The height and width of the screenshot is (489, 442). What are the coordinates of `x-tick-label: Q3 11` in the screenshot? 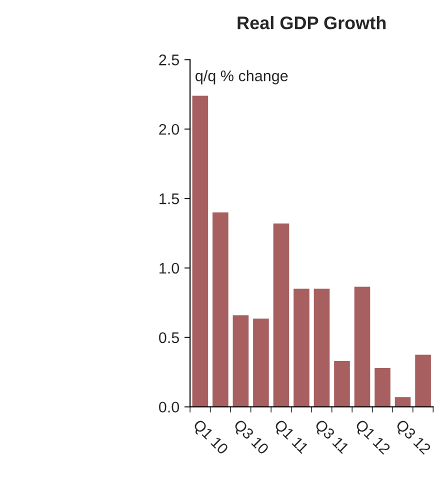 It's located at (331, 437).